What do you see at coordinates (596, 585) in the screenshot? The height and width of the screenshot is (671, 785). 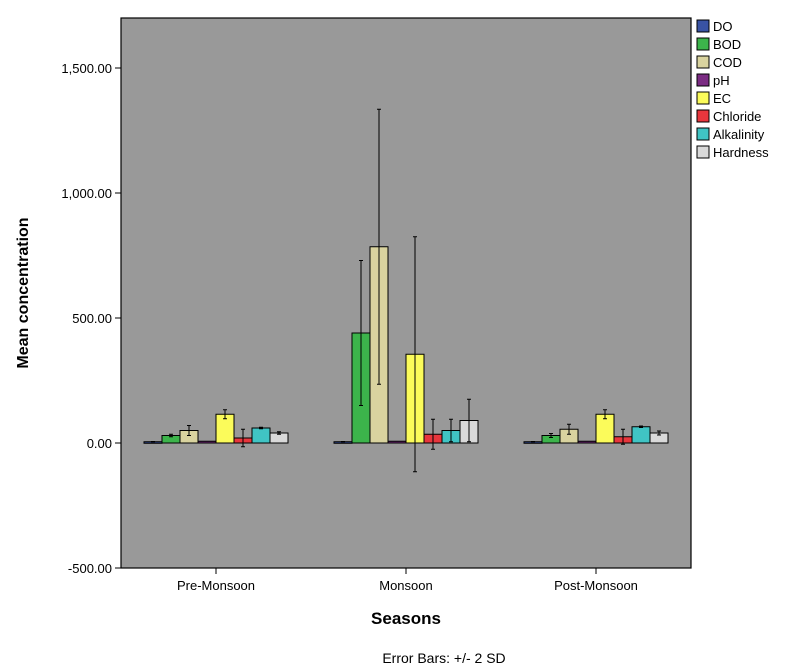 I see `x-tick-label: Post-Monsoon` at bounding box center [596, 585].